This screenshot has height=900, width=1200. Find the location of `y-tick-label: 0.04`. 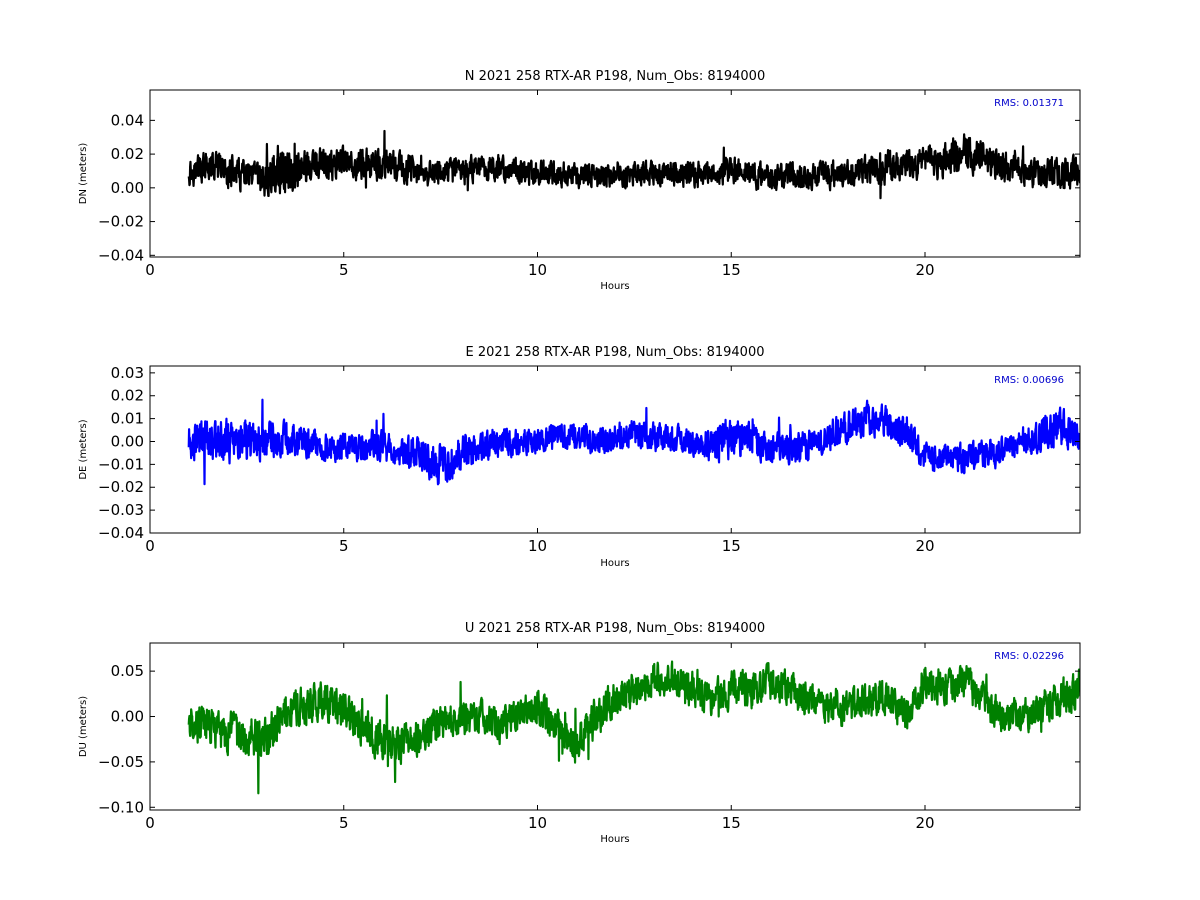

y-tick-label: 0.04 is located at coordinates (127, 120).